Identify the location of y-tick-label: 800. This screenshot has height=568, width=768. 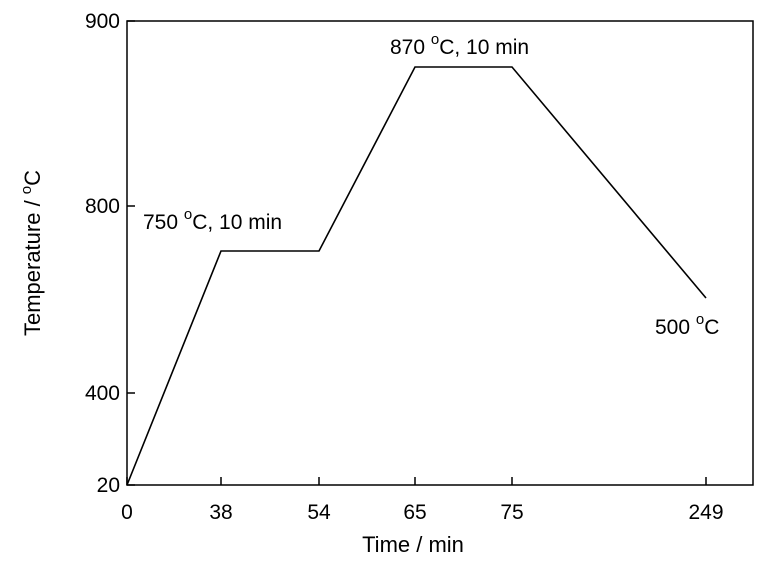
(102, 206).